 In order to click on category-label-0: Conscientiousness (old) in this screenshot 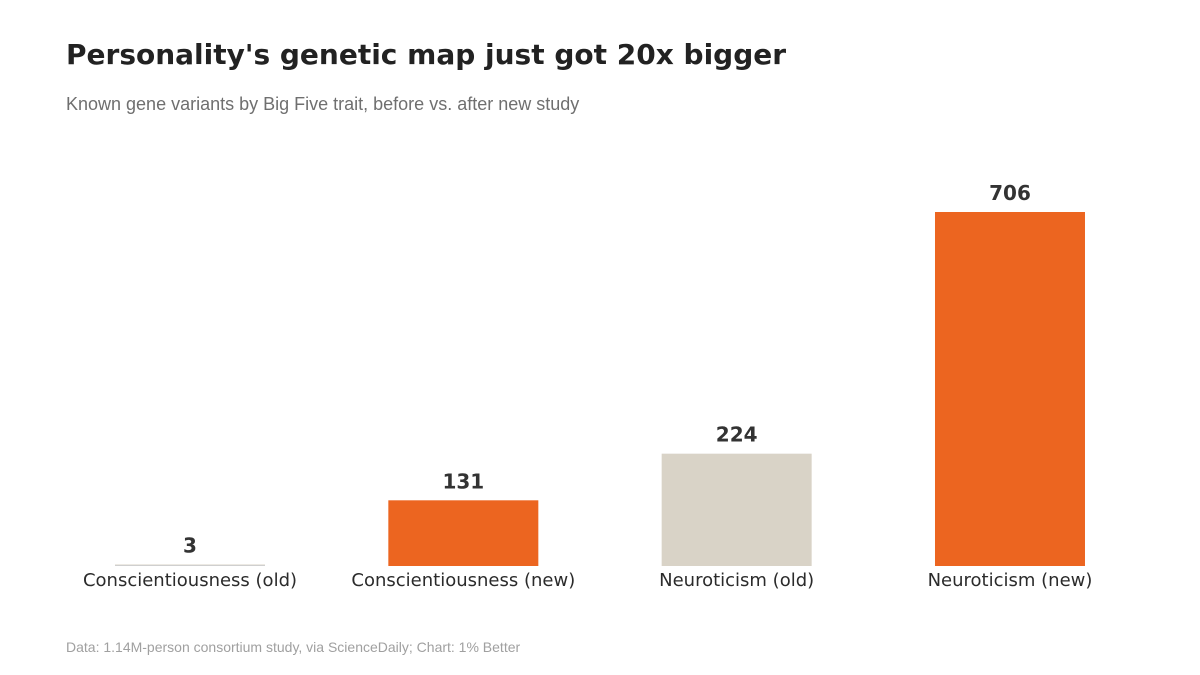, I will do `click(190, 580)`.